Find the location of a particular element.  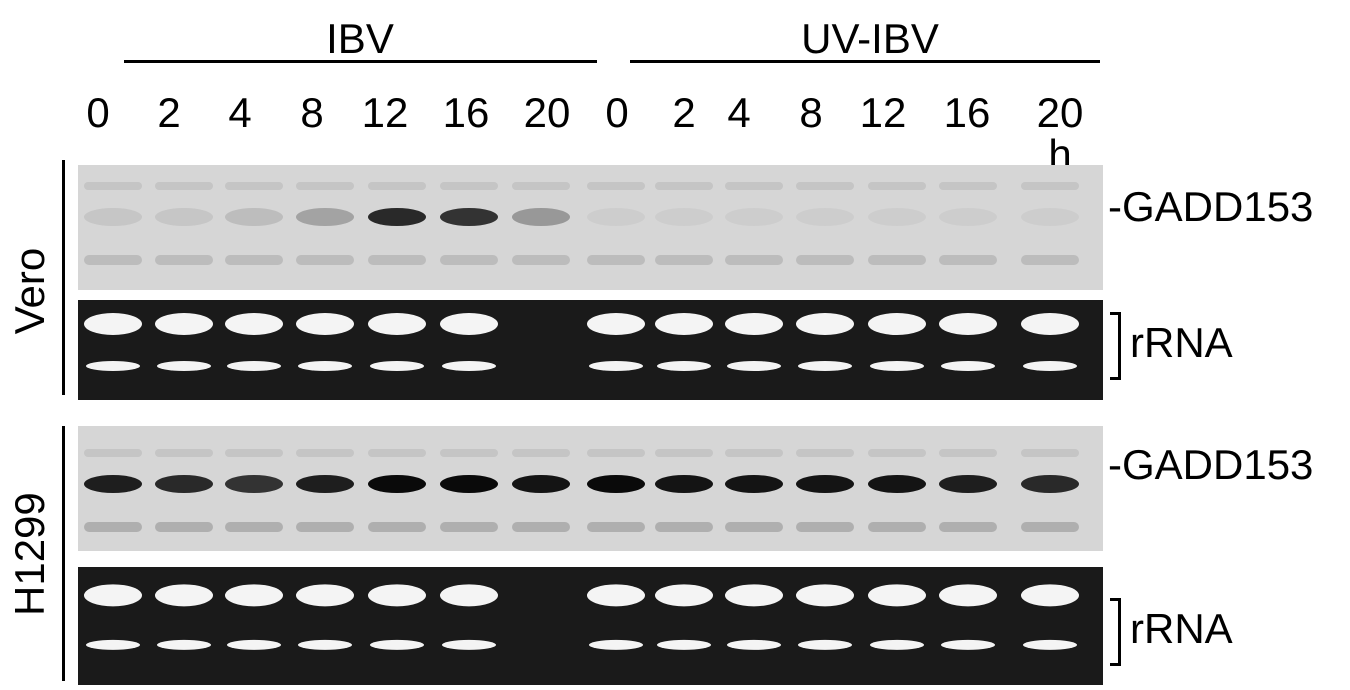

vero-rrna-bracket is located at coordinates (1115, 346).